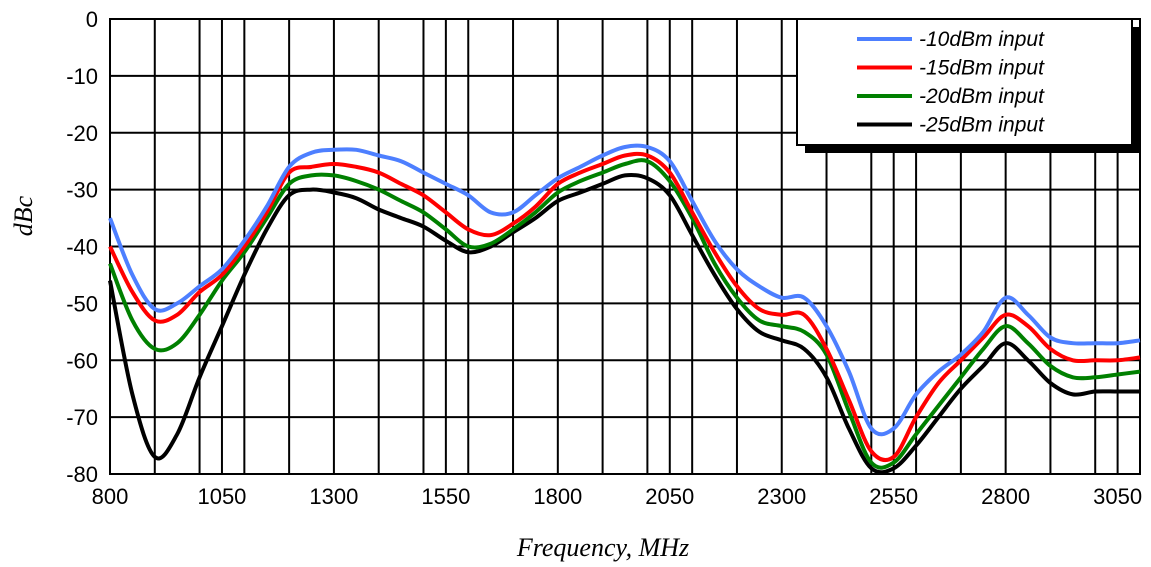 Image resolution: width=1151 pixels, height=567 pixels. Describe the element at coordinates (1005, 496) in the screenshot. I see `x-tick-label: 2800` at that location.